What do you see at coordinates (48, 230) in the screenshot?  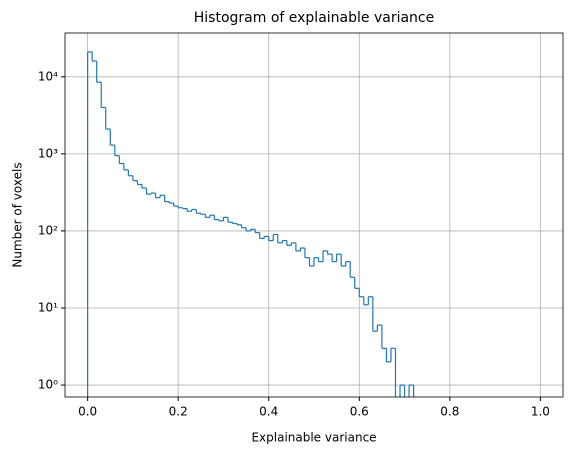 I see `y-tick-label: 10²` at bounding box center [48, 230].